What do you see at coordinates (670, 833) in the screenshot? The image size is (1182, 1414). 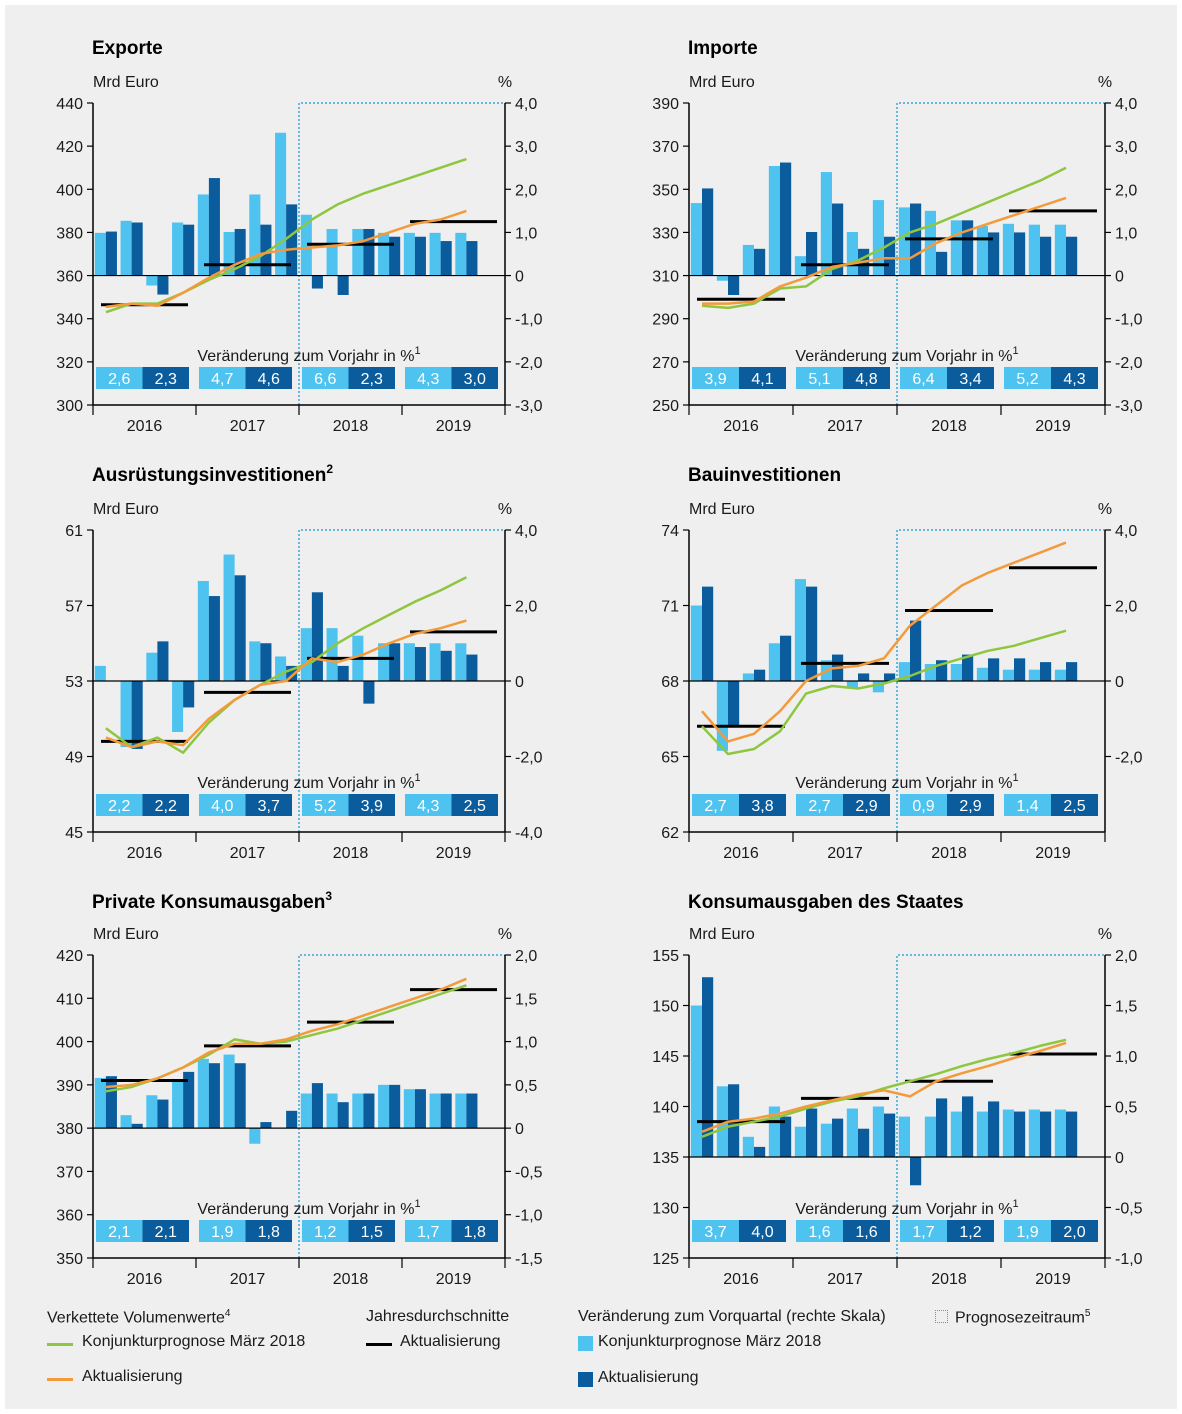 I see `left-tick-label: 62` at bounding box center [670, 833].